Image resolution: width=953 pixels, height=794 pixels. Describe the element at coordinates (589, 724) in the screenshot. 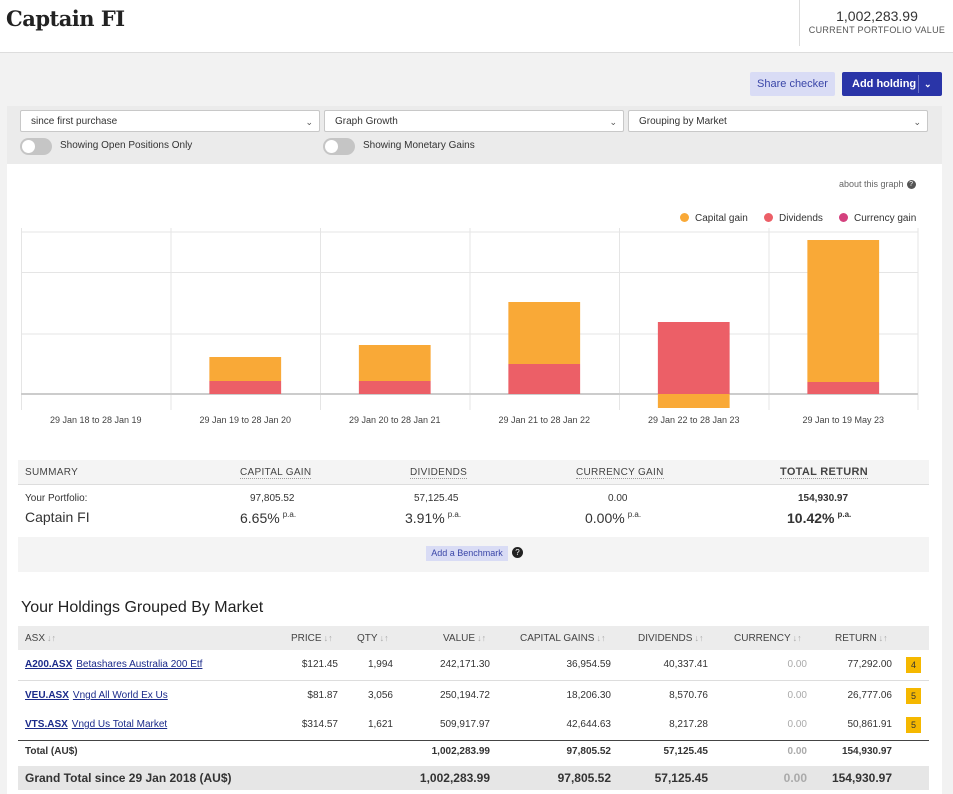

I see `capital-gains-cell: 42,644.63` at that location.